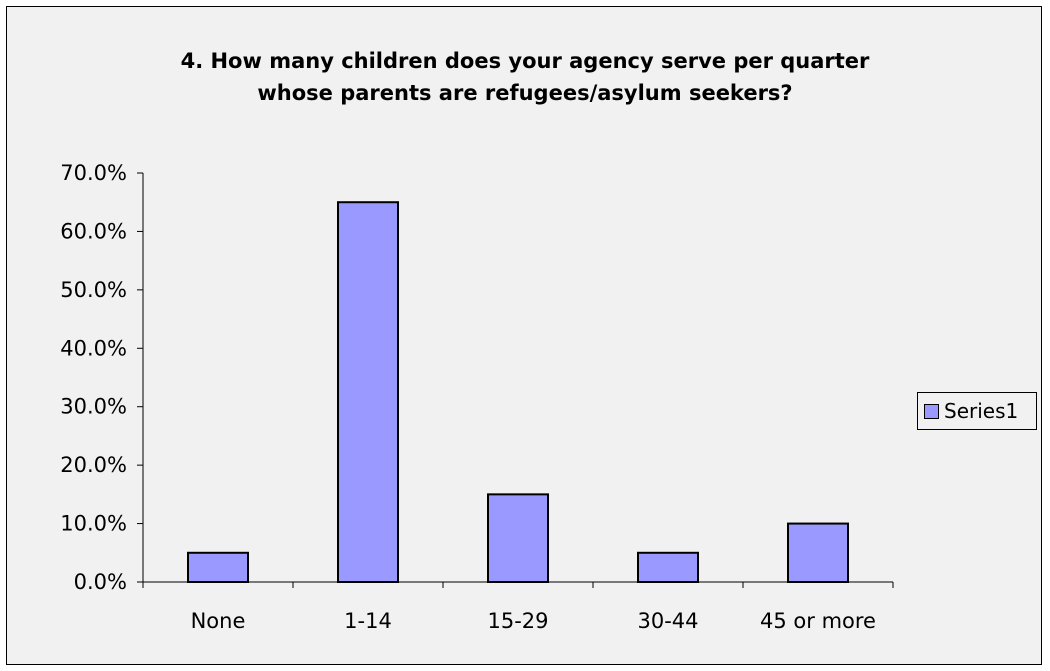  Describe the element at coordinates (218, 621) in the screenshot. I see `x-tick-label: None` at that location.